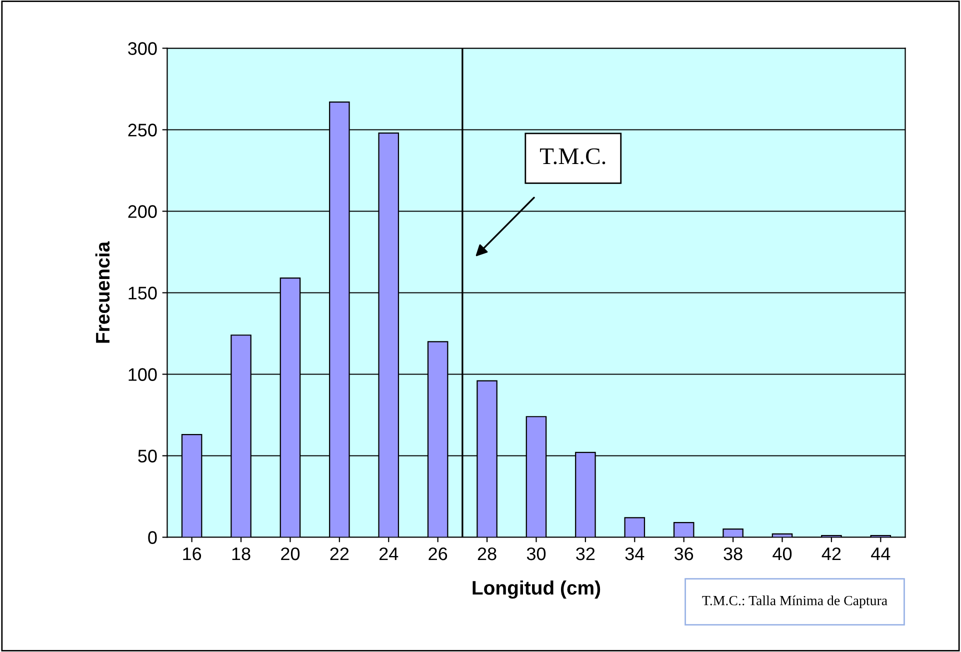 This screenshot has width=961, height=652. I want to click on x-tick-label: 20, so click(290, 553).